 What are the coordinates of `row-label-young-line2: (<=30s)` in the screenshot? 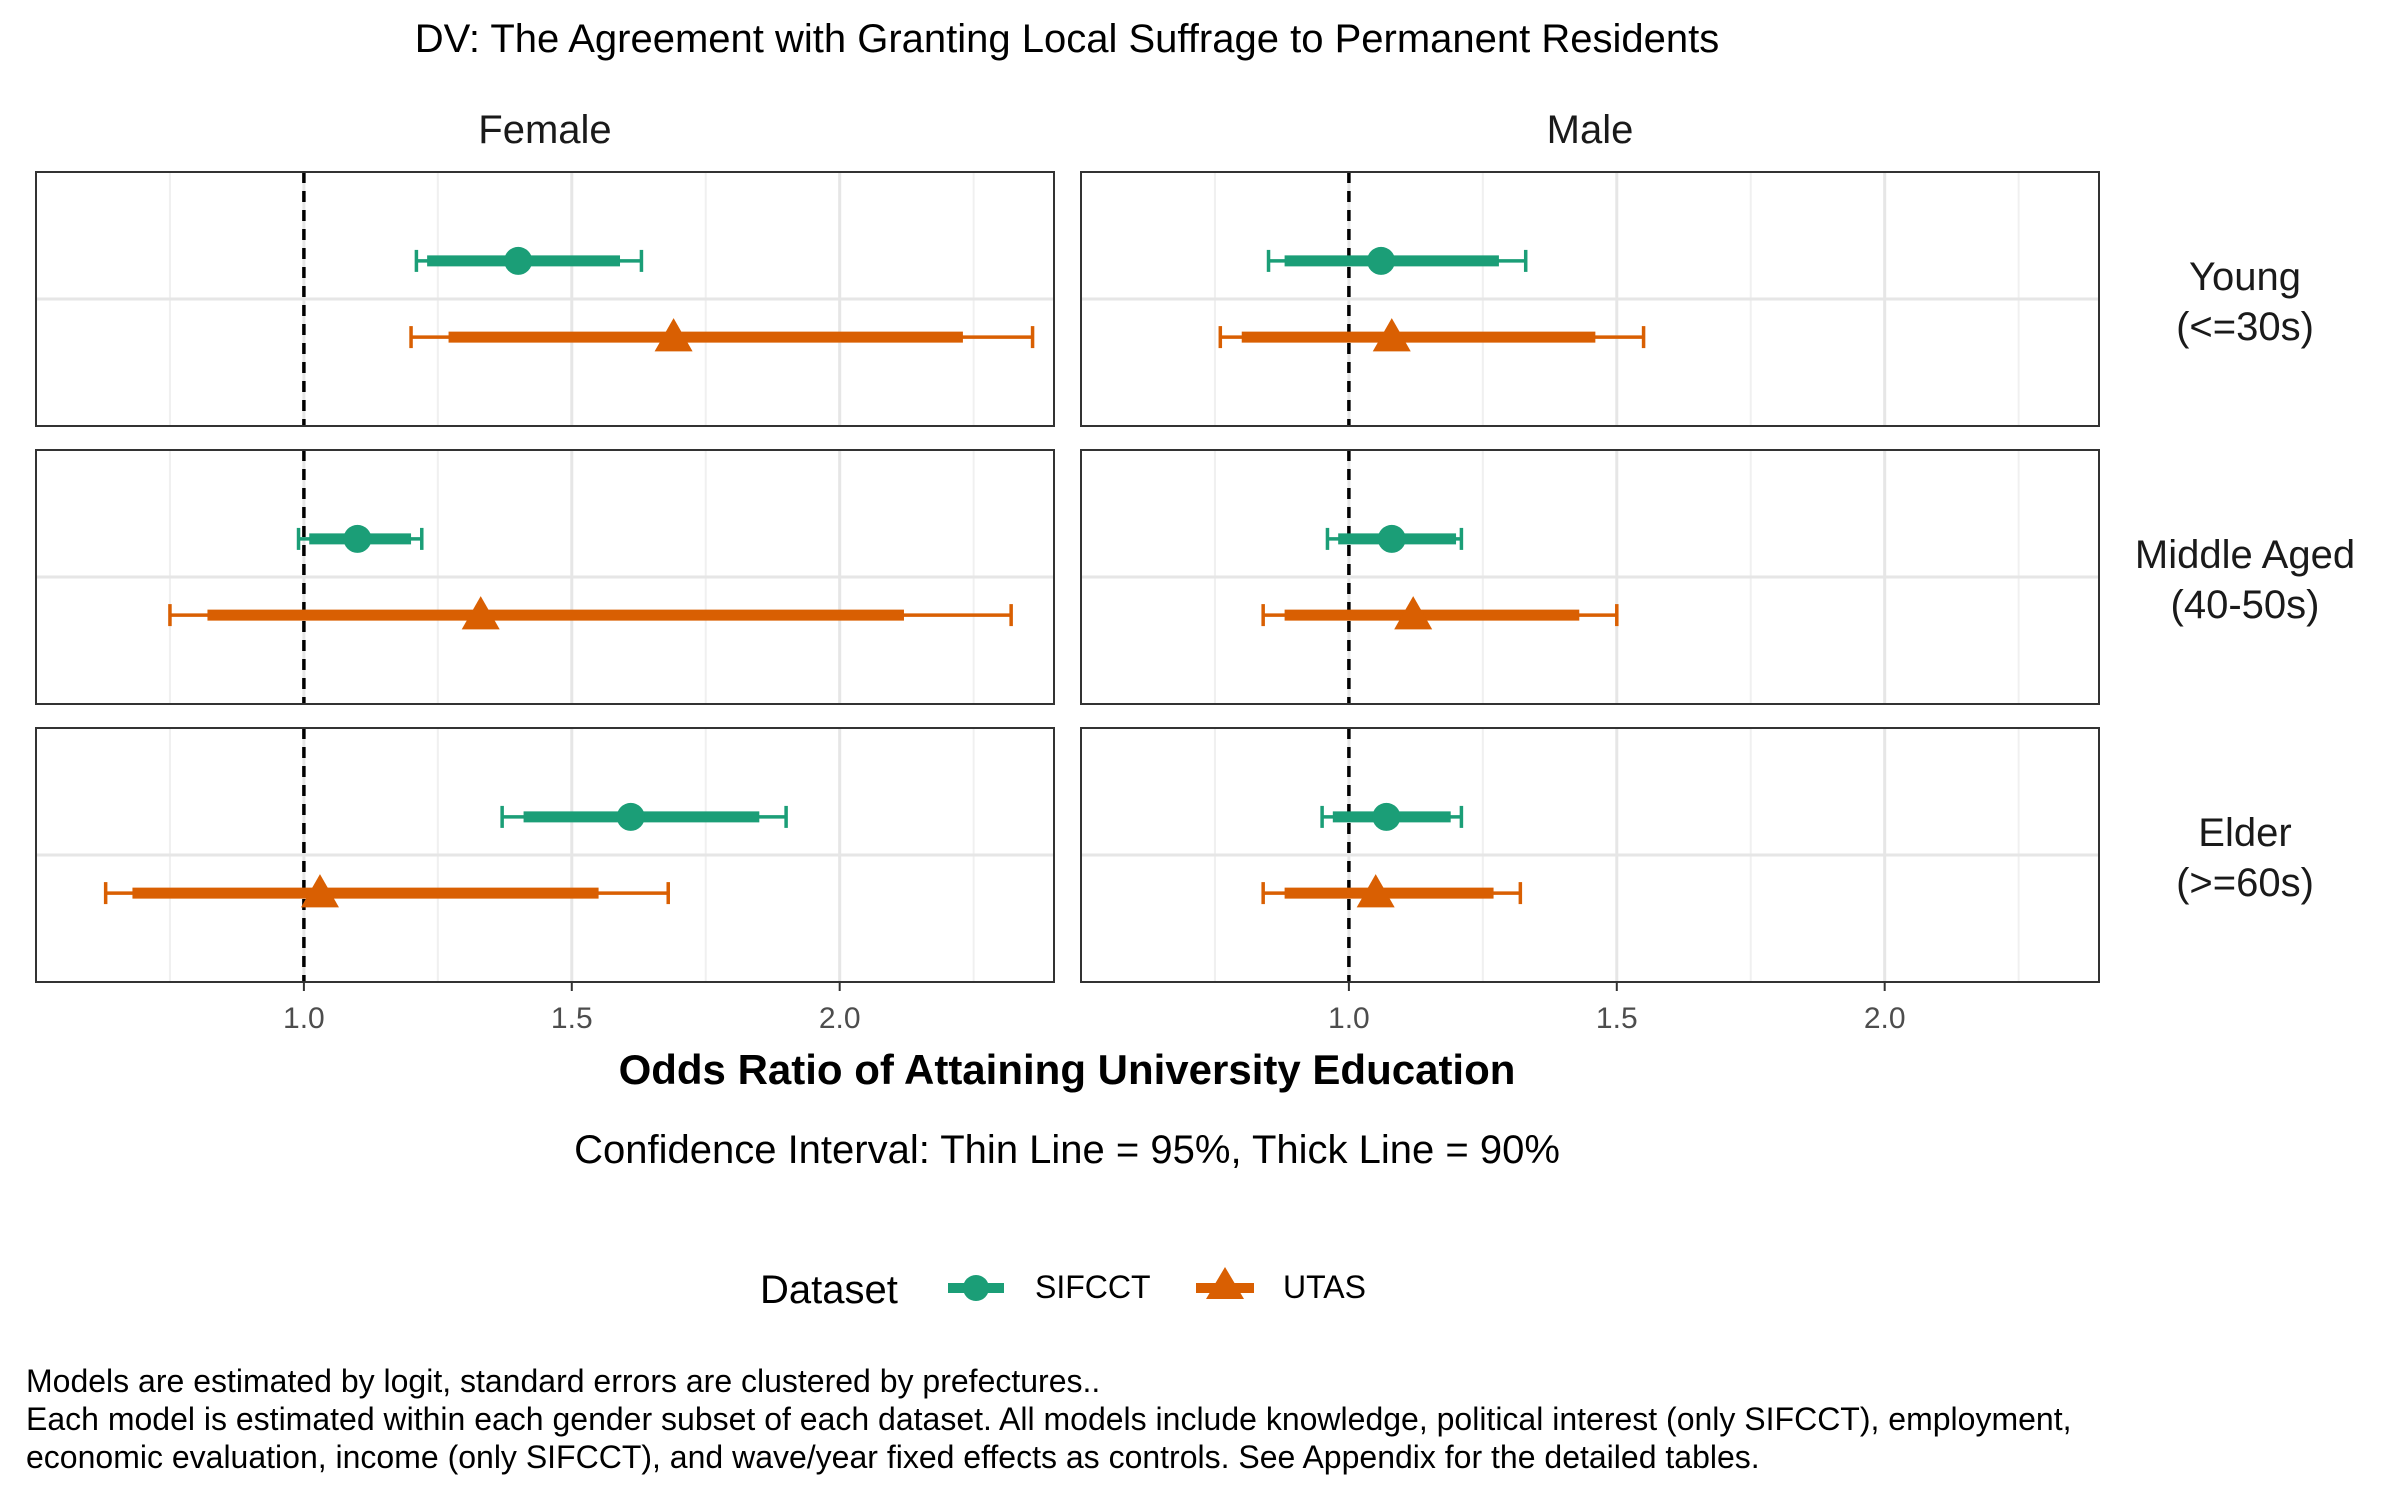 It's located at (2245, 327).